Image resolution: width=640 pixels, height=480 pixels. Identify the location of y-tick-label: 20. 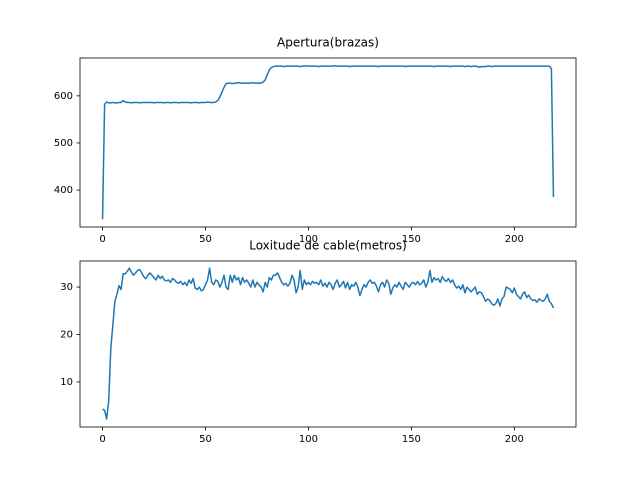
(66, 335).